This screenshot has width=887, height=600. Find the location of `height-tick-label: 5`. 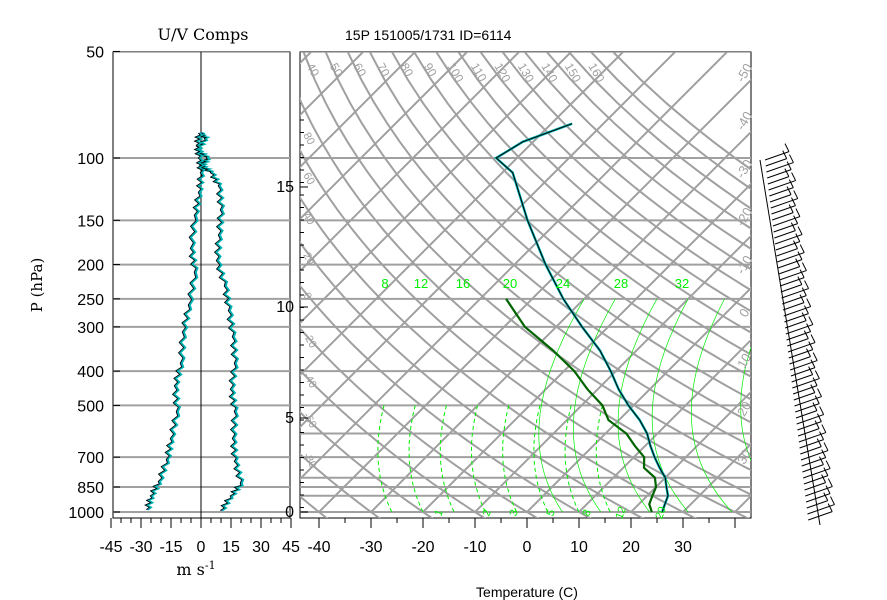

height-tick-label: 5 is located at coordinates (289, 418).